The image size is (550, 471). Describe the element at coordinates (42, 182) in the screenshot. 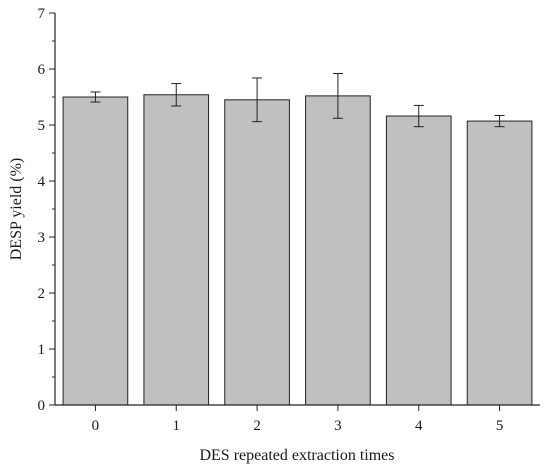

I see `y-tick-label: 4` at that location.